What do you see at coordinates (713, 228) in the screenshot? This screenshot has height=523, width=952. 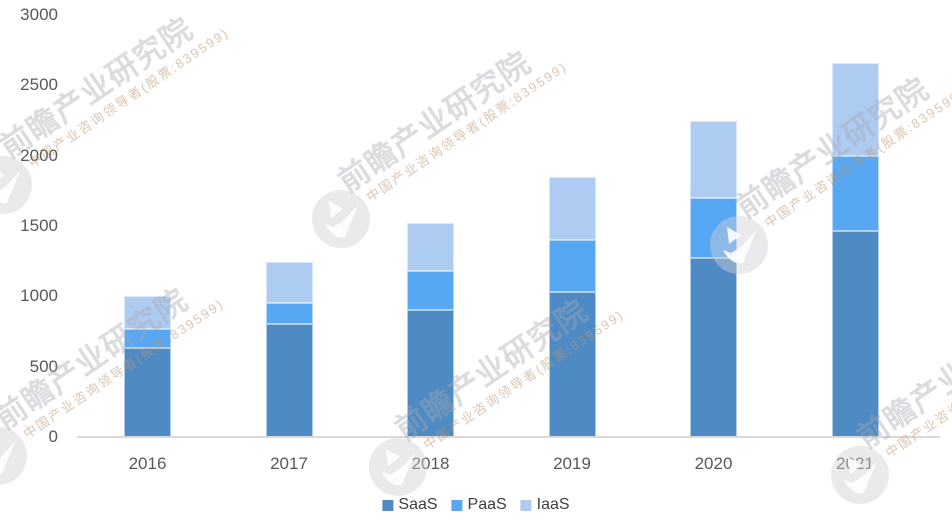 I see `bar-segment-paas-2020` at bounding box center [713, 228].